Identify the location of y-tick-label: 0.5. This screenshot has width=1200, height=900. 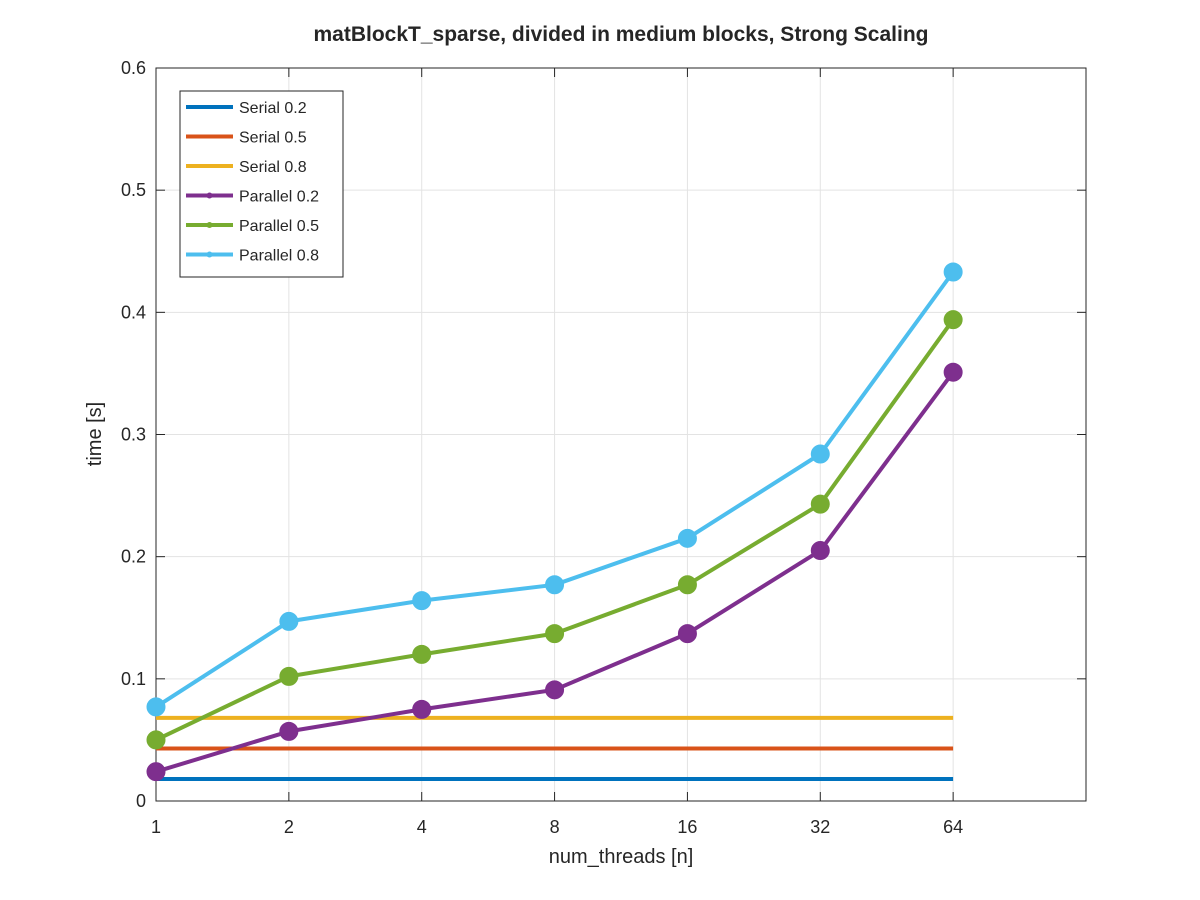
(133, 190).